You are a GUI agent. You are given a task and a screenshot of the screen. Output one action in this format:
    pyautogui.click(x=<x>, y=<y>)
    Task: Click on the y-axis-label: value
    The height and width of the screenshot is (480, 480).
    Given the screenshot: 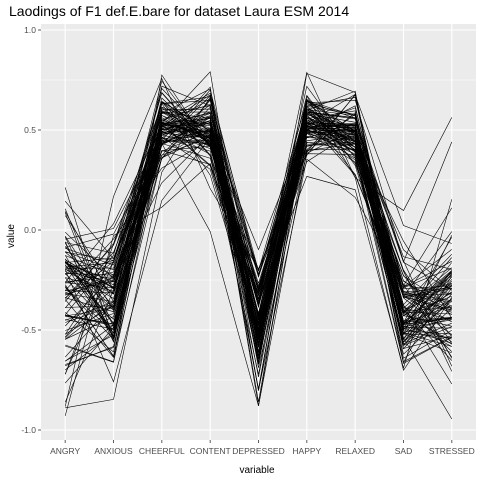 What is the action you would take?
    pyautogui.click(x=11, y=236)
    